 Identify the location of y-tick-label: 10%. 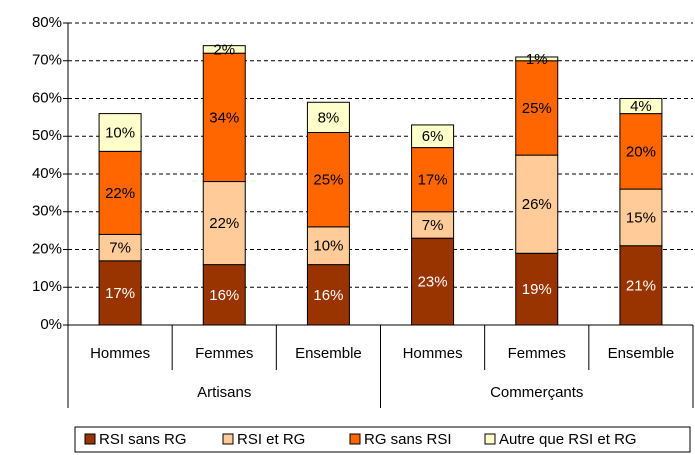
(47, 286).